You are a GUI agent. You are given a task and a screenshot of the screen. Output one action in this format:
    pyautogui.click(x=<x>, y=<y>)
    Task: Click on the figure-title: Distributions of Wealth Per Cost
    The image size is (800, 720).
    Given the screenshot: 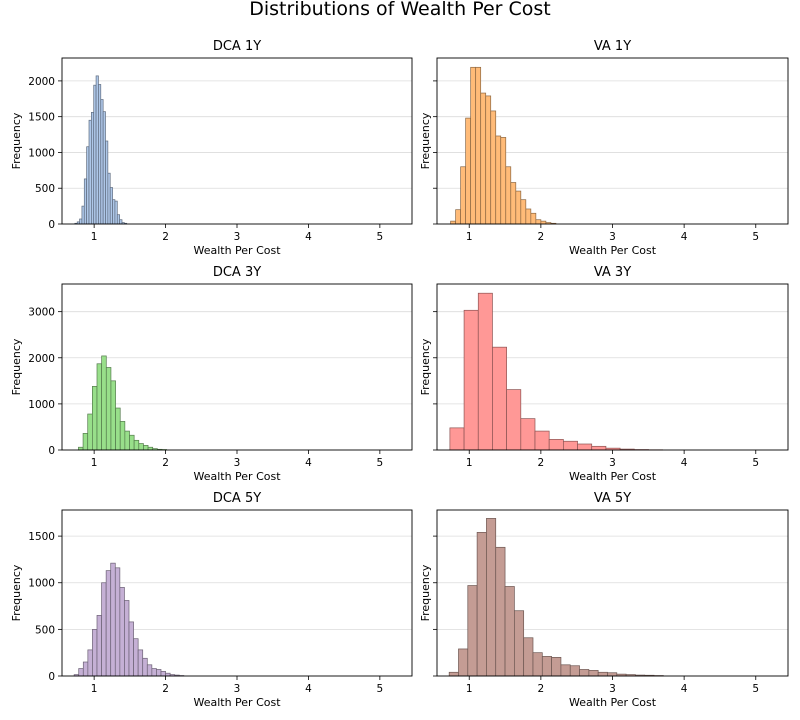 What is the action you would take?
    pyautogui.click(x=400, y=10)
    